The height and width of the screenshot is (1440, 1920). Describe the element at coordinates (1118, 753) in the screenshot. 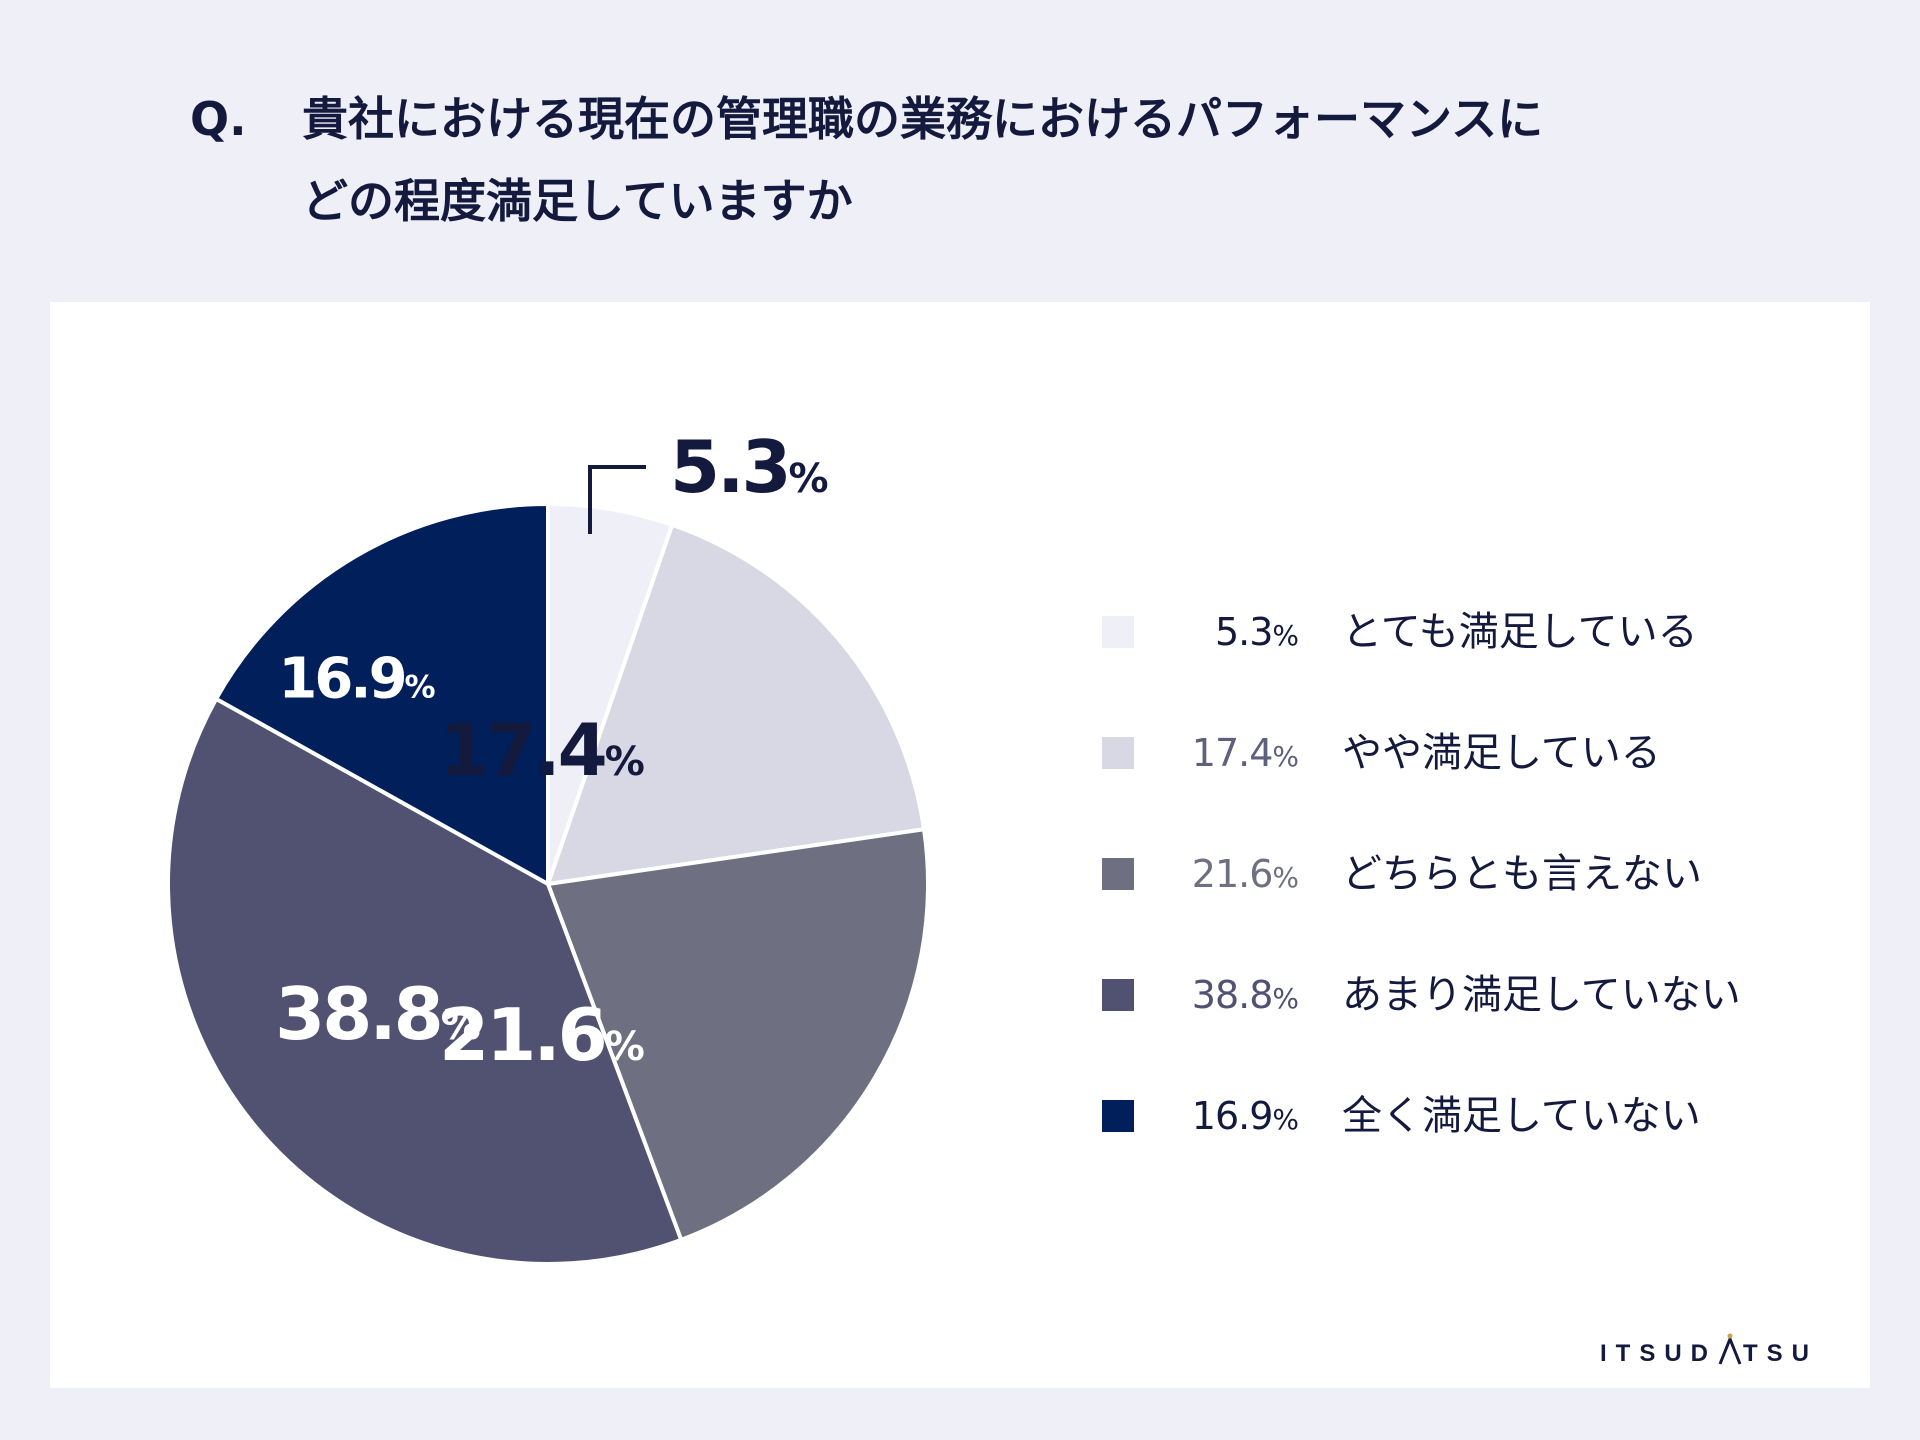

I see `legend-swatch-somewhat-satisfied` at that location.